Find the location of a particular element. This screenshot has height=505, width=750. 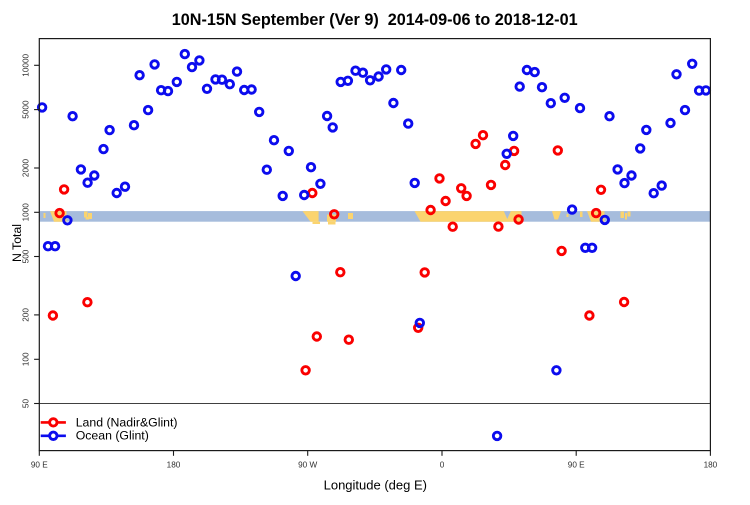

svg-text: 500 is located at coordinates (26, 256).